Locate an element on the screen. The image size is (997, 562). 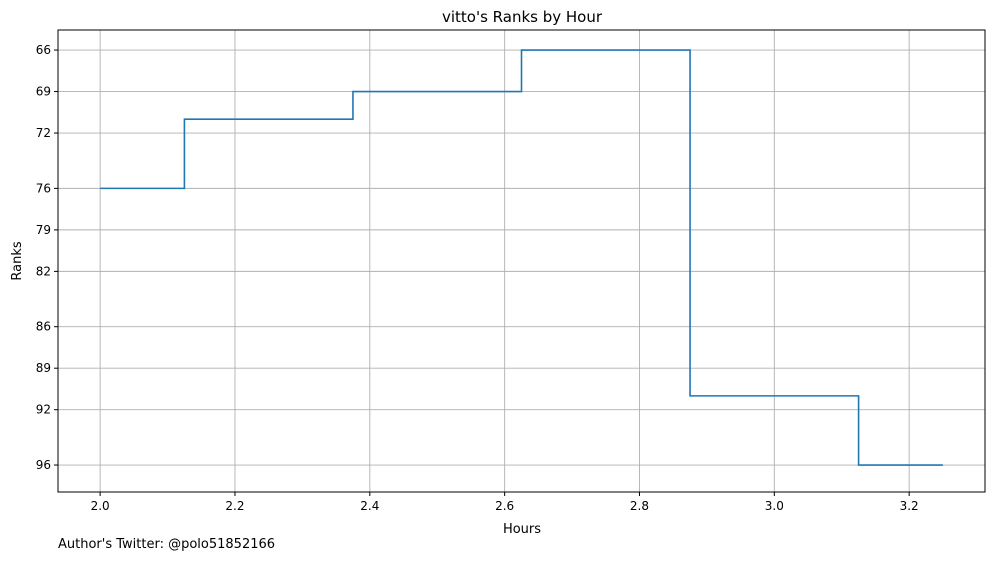
y-tick-label: 92 is located at coordinates (43, 410).